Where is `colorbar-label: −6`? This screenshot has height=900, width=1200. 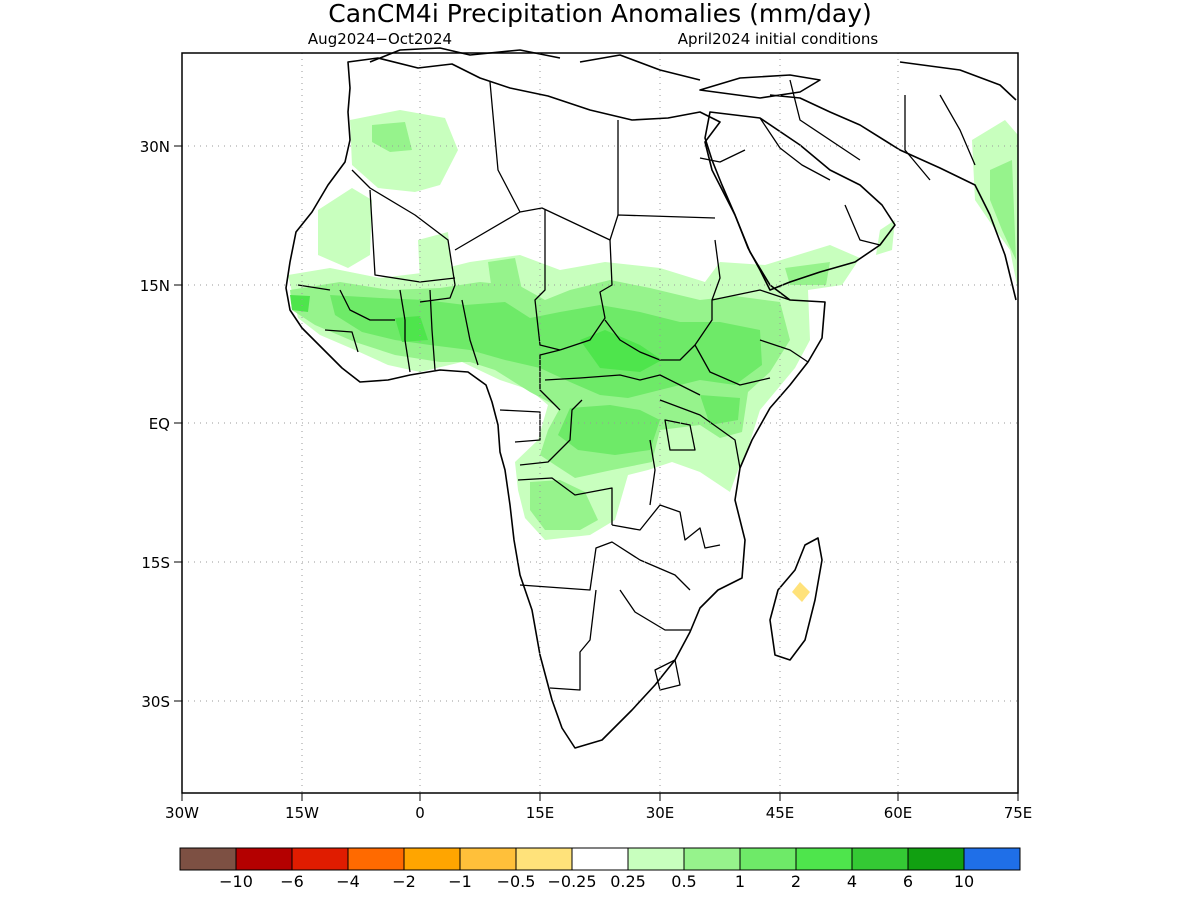
colorbar-label: −6 is located at coordinates (292, 881).